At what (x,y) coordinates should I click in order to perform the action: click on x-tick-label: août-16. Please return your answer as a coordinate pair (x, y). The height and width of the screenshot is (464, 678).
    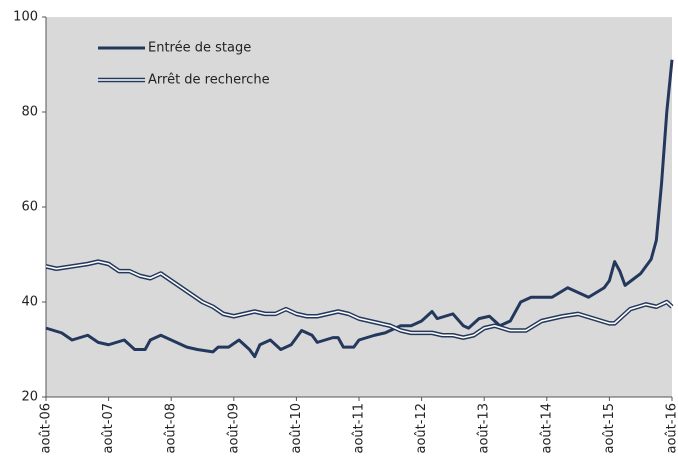
    Looking at the image, I should click on (671, 428).